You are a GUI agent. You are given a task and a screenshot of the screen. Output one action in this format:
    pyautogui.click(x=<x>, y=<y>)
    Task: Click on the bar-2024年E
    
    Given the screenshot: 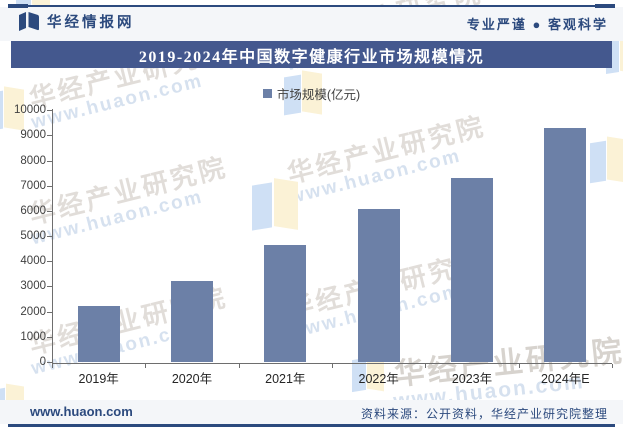 What is the action you would take?
    pyautogui.click(x=565, y=245)
    